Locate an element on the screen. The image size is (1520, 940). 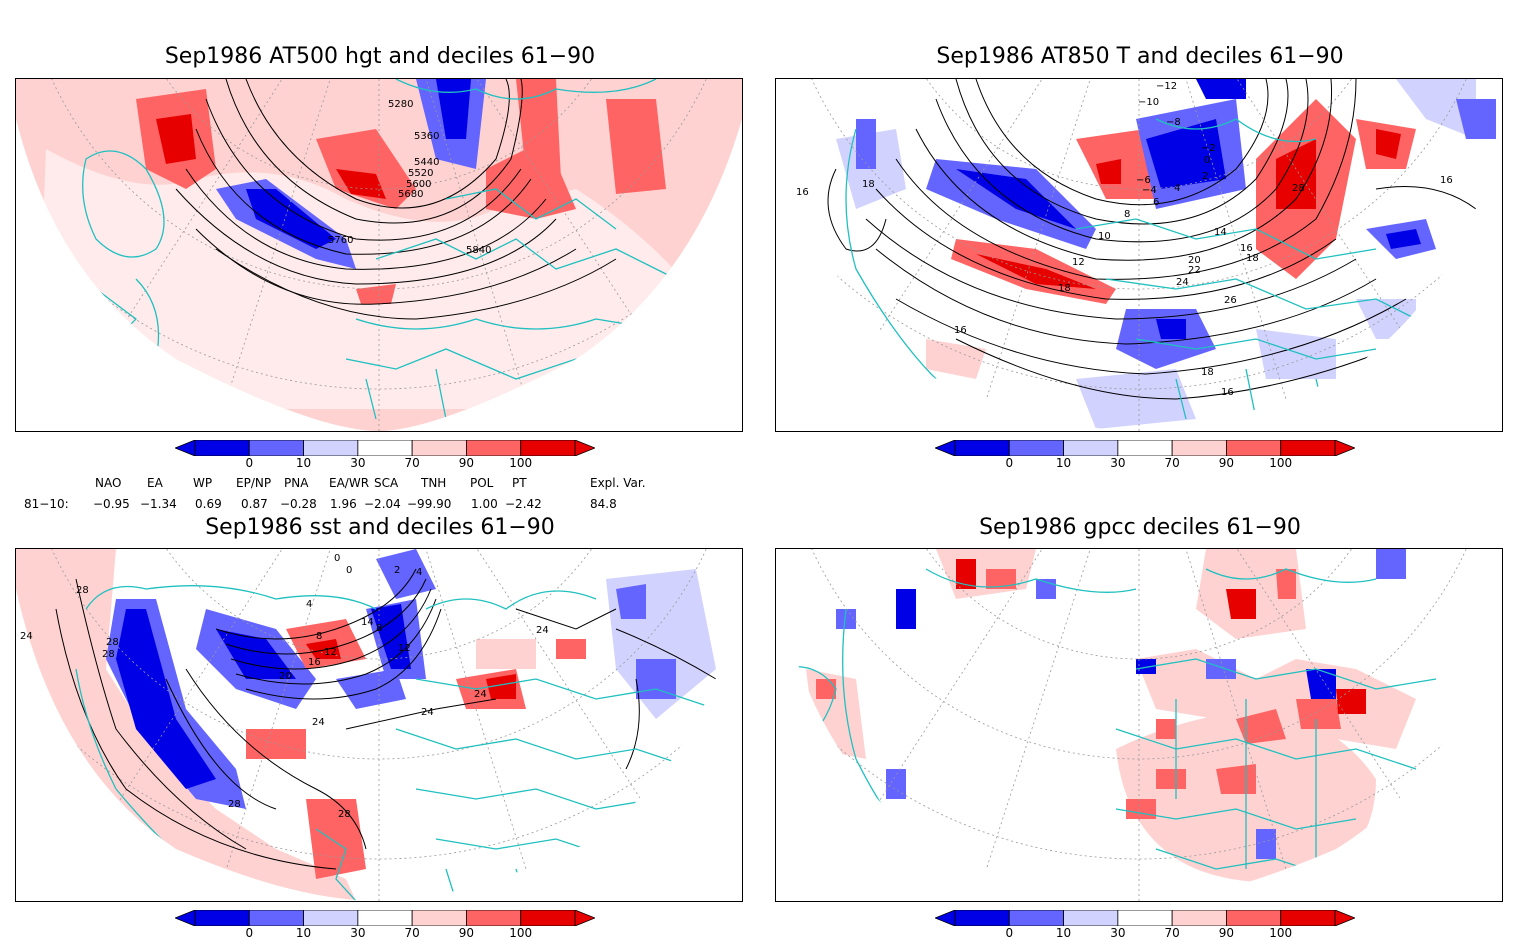
index-header: TNH is located at coordinates (434, 483).